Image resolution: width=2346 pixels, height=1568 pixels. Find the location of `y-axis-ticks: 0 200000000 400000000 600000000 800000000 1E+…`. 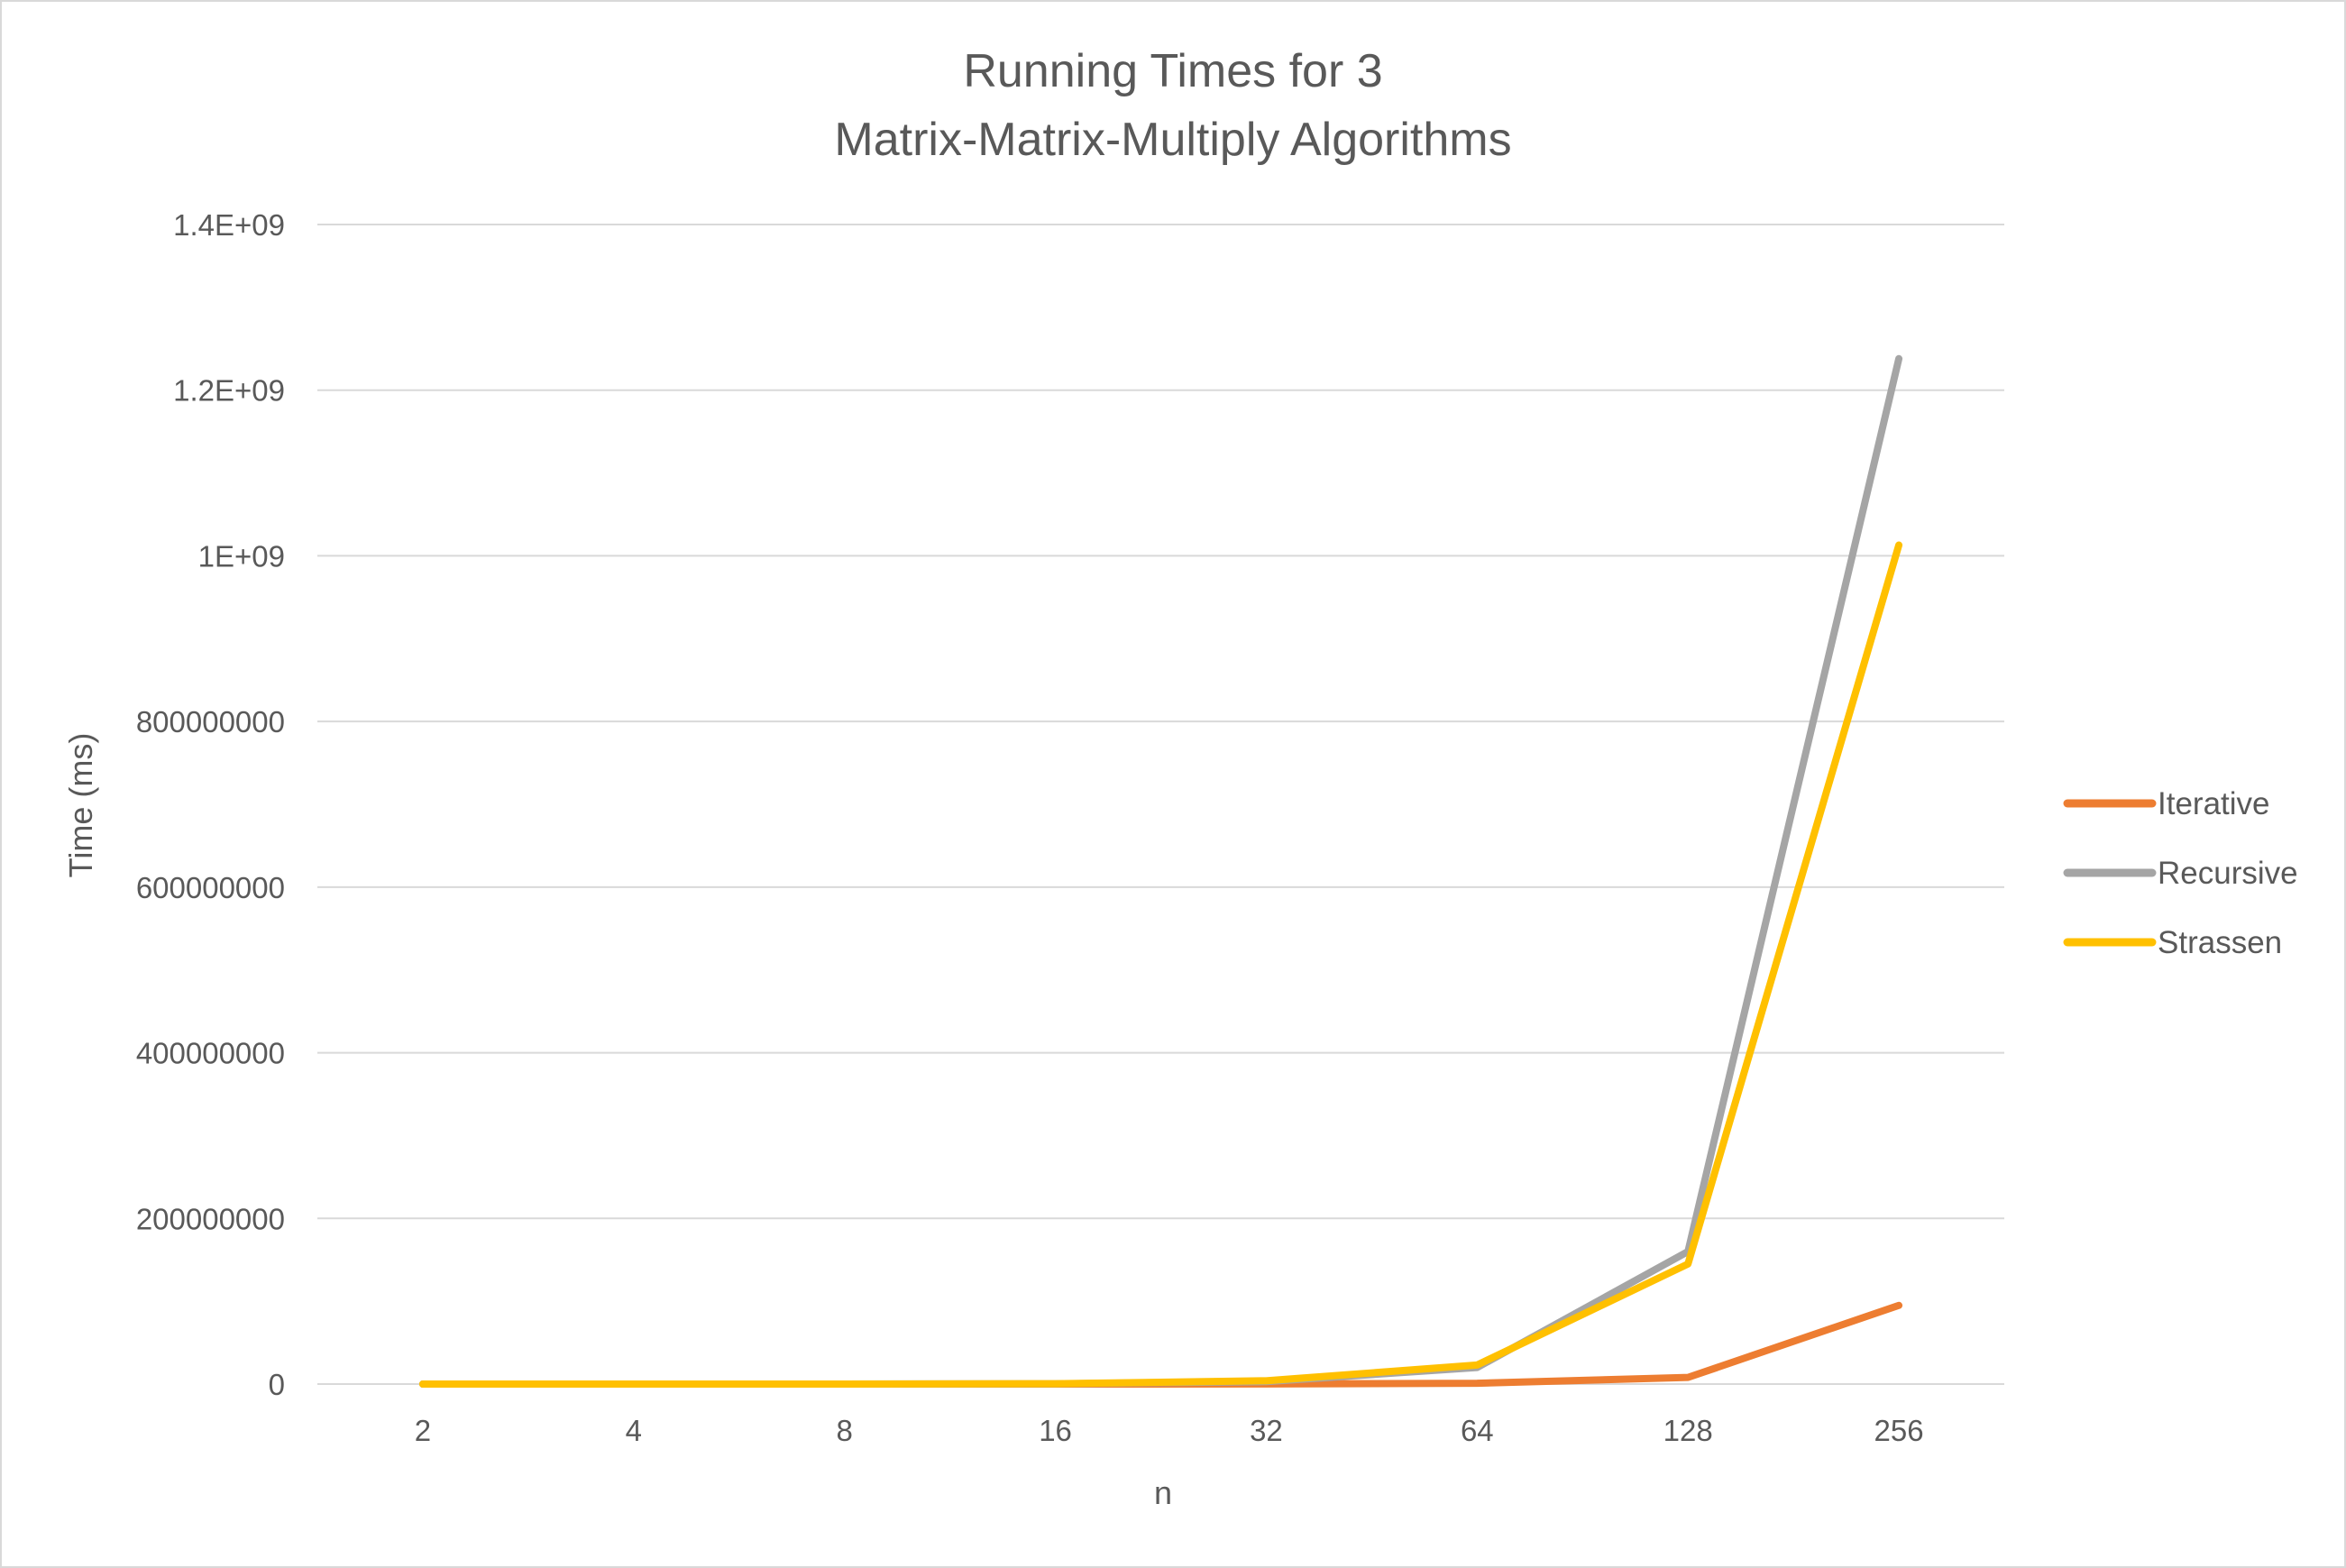

y-axis-ticks: 0 200000000 400000000 600000000 800000000 1E+… is located at coordinates (210, 804).